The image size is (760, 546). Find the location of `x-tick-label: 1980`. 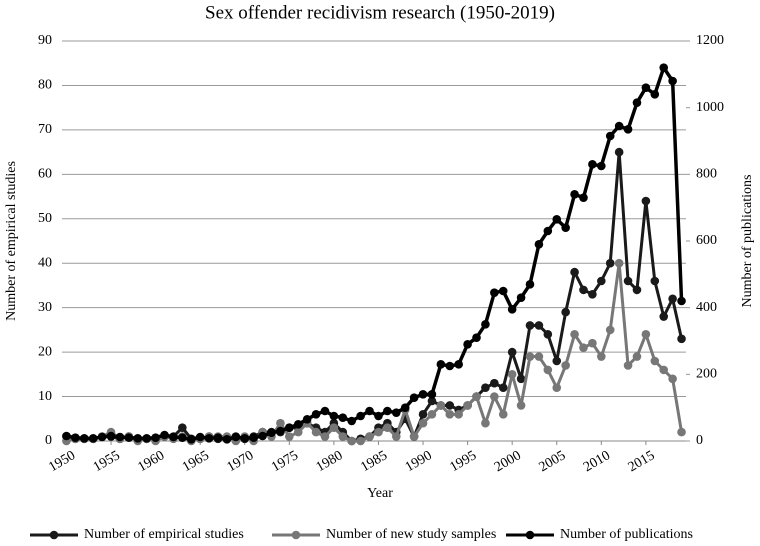

x-tick-label: 1980 is located at coordinates (330, 461).